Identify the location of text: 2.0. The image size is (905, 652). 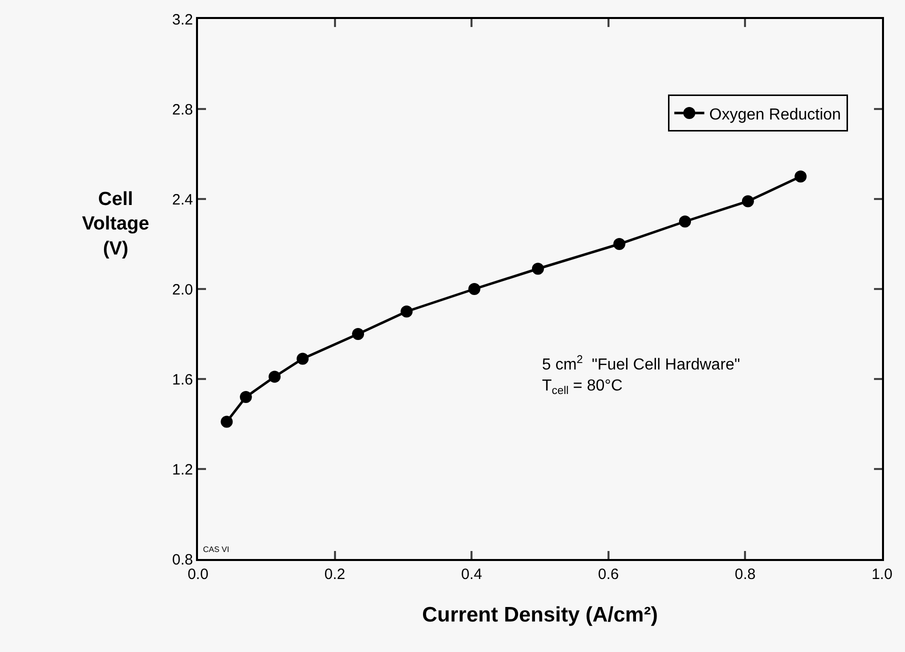
(182, 289).